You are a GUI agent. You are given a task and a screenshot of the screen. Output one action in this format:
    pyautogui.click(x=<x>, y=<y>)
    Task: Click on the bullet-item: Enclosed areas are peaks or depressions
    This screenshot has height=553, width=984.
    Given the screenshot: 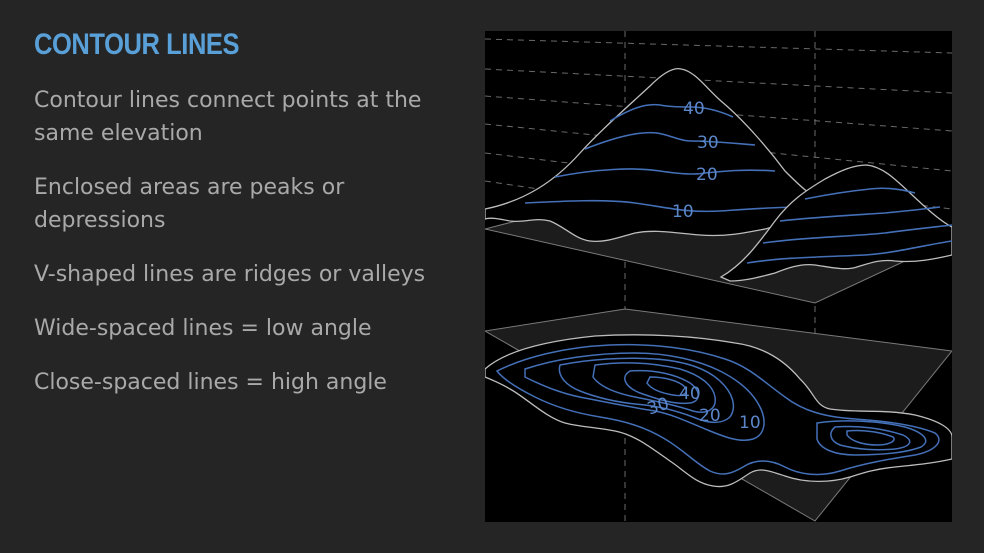 What is the action you would take?
    pyautogui.click(x=189, y=204)
    